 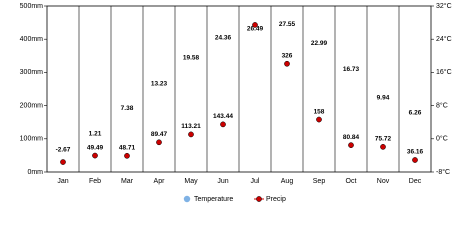 What do you see at coordinates (444, 72) in the screenshot?
I see `y2-tick-label: 16°C` at bounding box center [444, 72].